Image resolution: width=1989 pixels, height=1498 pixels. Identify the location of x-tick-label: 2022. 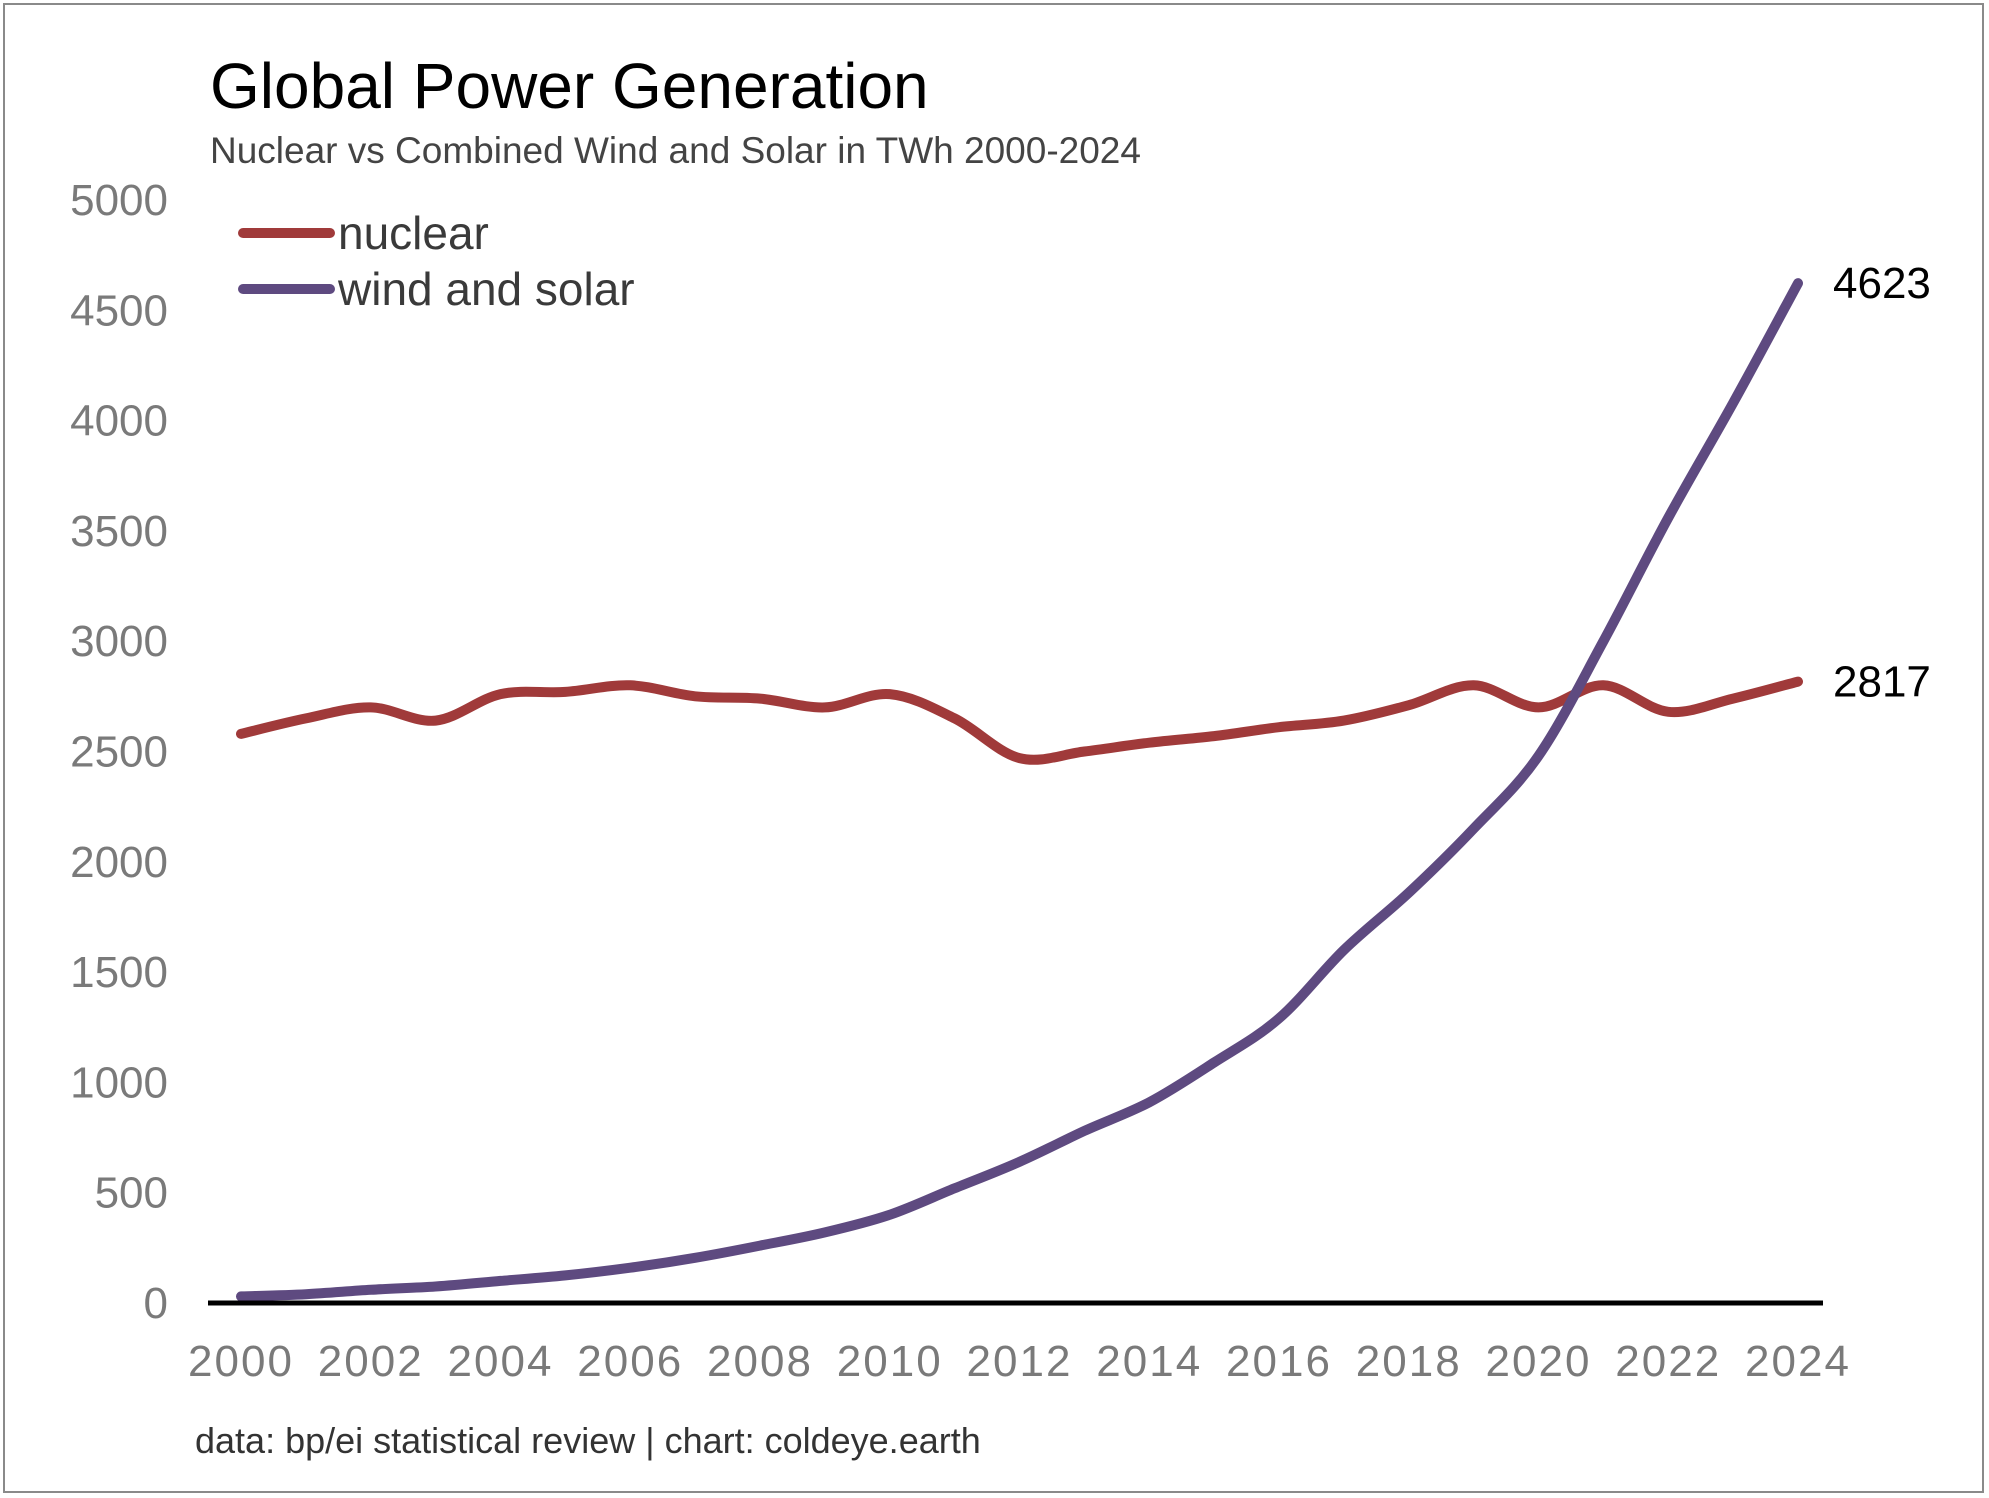
(1668, 1361).